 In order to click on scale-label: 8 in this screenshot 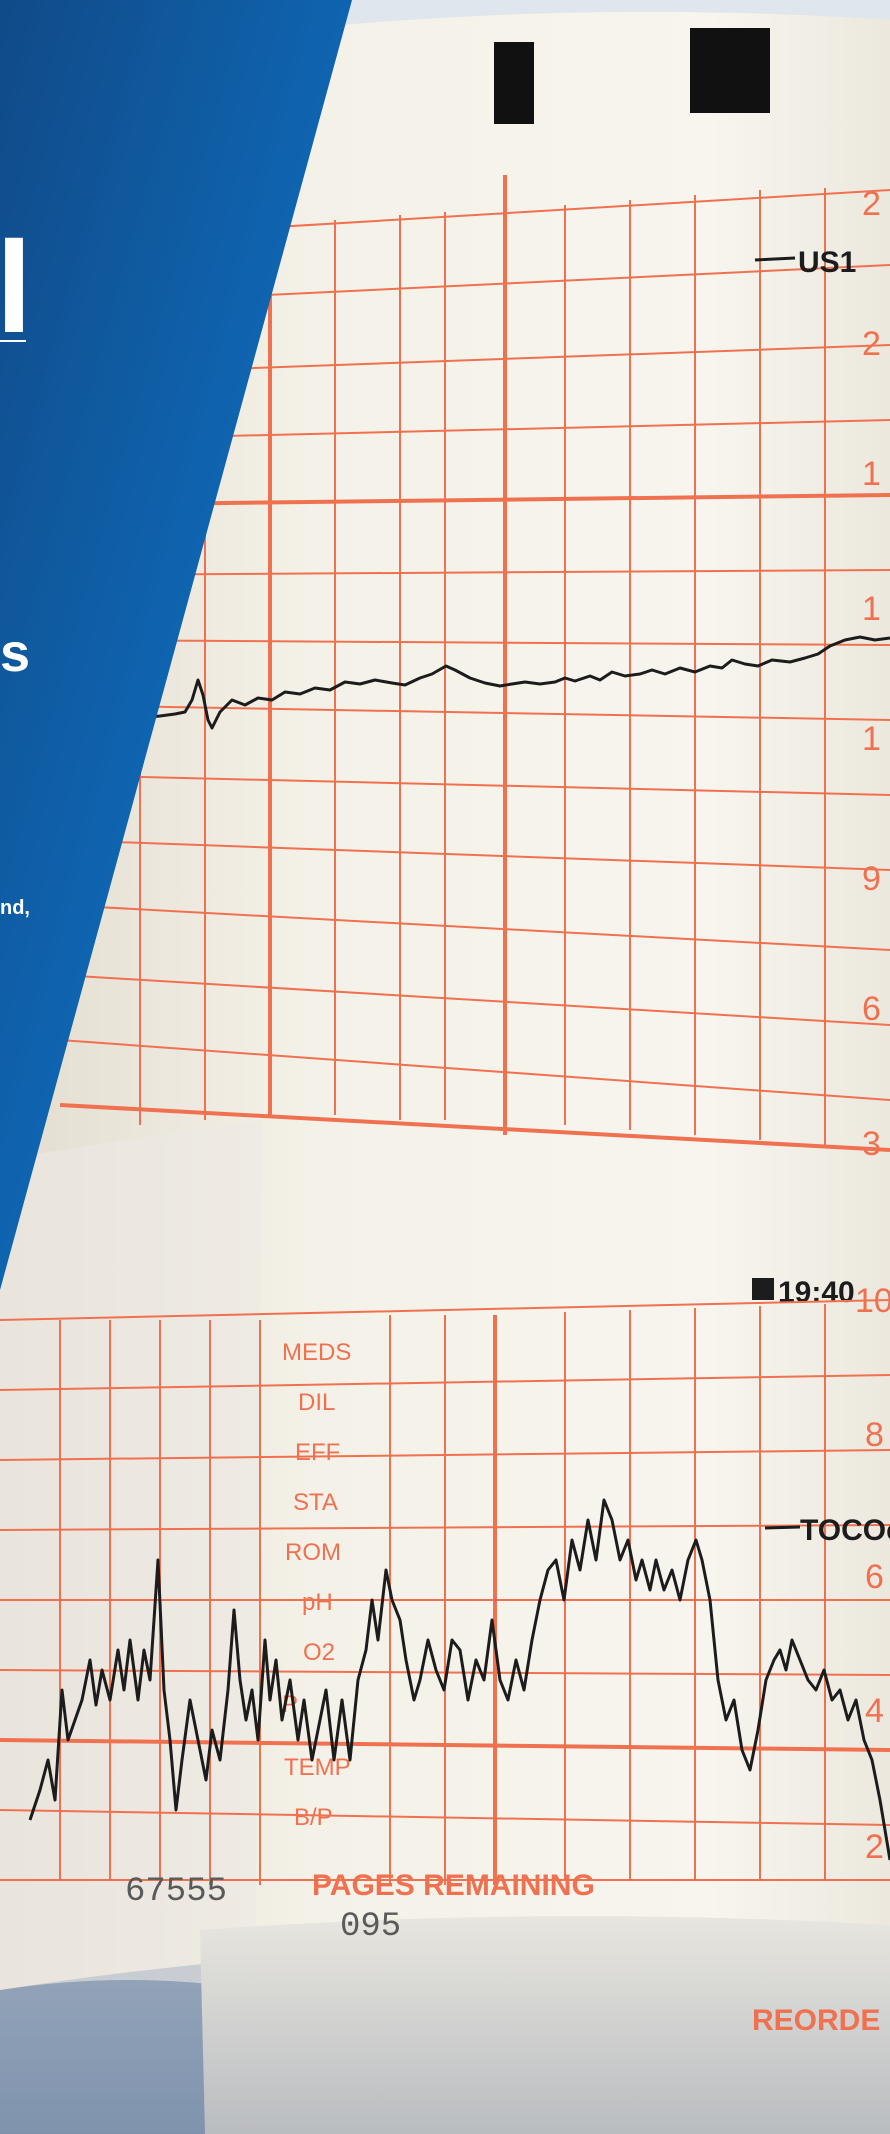, I will do `click(874, 1435)`.